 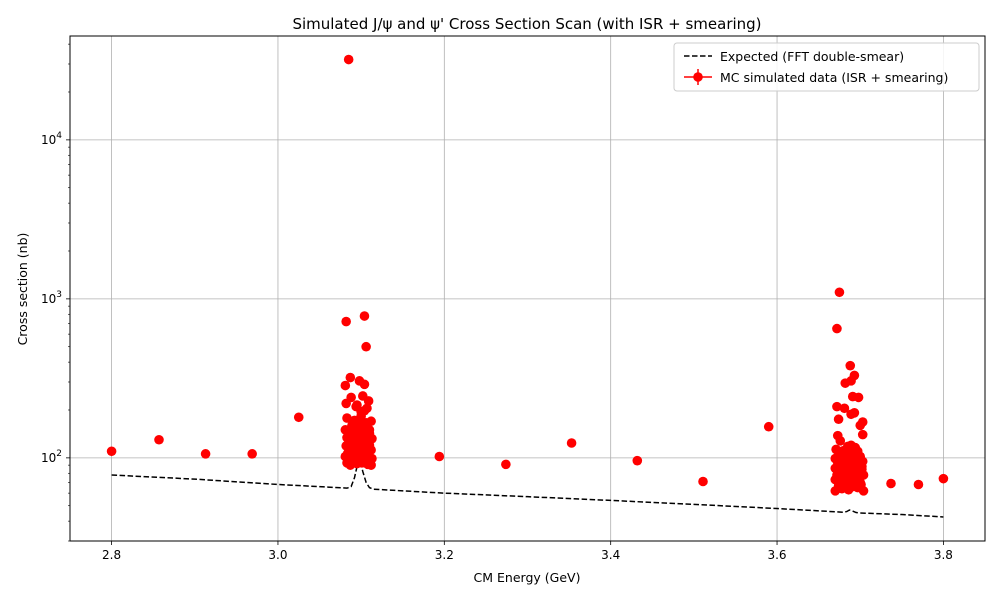 I want to click on x-tick-label: 3.0, so click(x=277, y=555).